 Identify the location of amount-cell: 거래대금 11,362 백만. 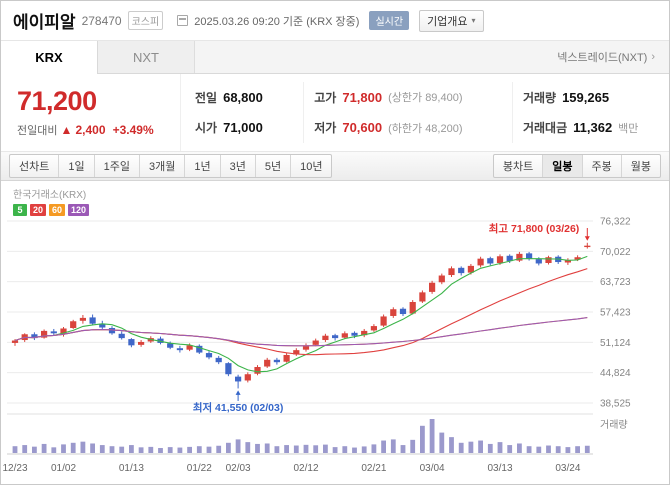
(588, 127).